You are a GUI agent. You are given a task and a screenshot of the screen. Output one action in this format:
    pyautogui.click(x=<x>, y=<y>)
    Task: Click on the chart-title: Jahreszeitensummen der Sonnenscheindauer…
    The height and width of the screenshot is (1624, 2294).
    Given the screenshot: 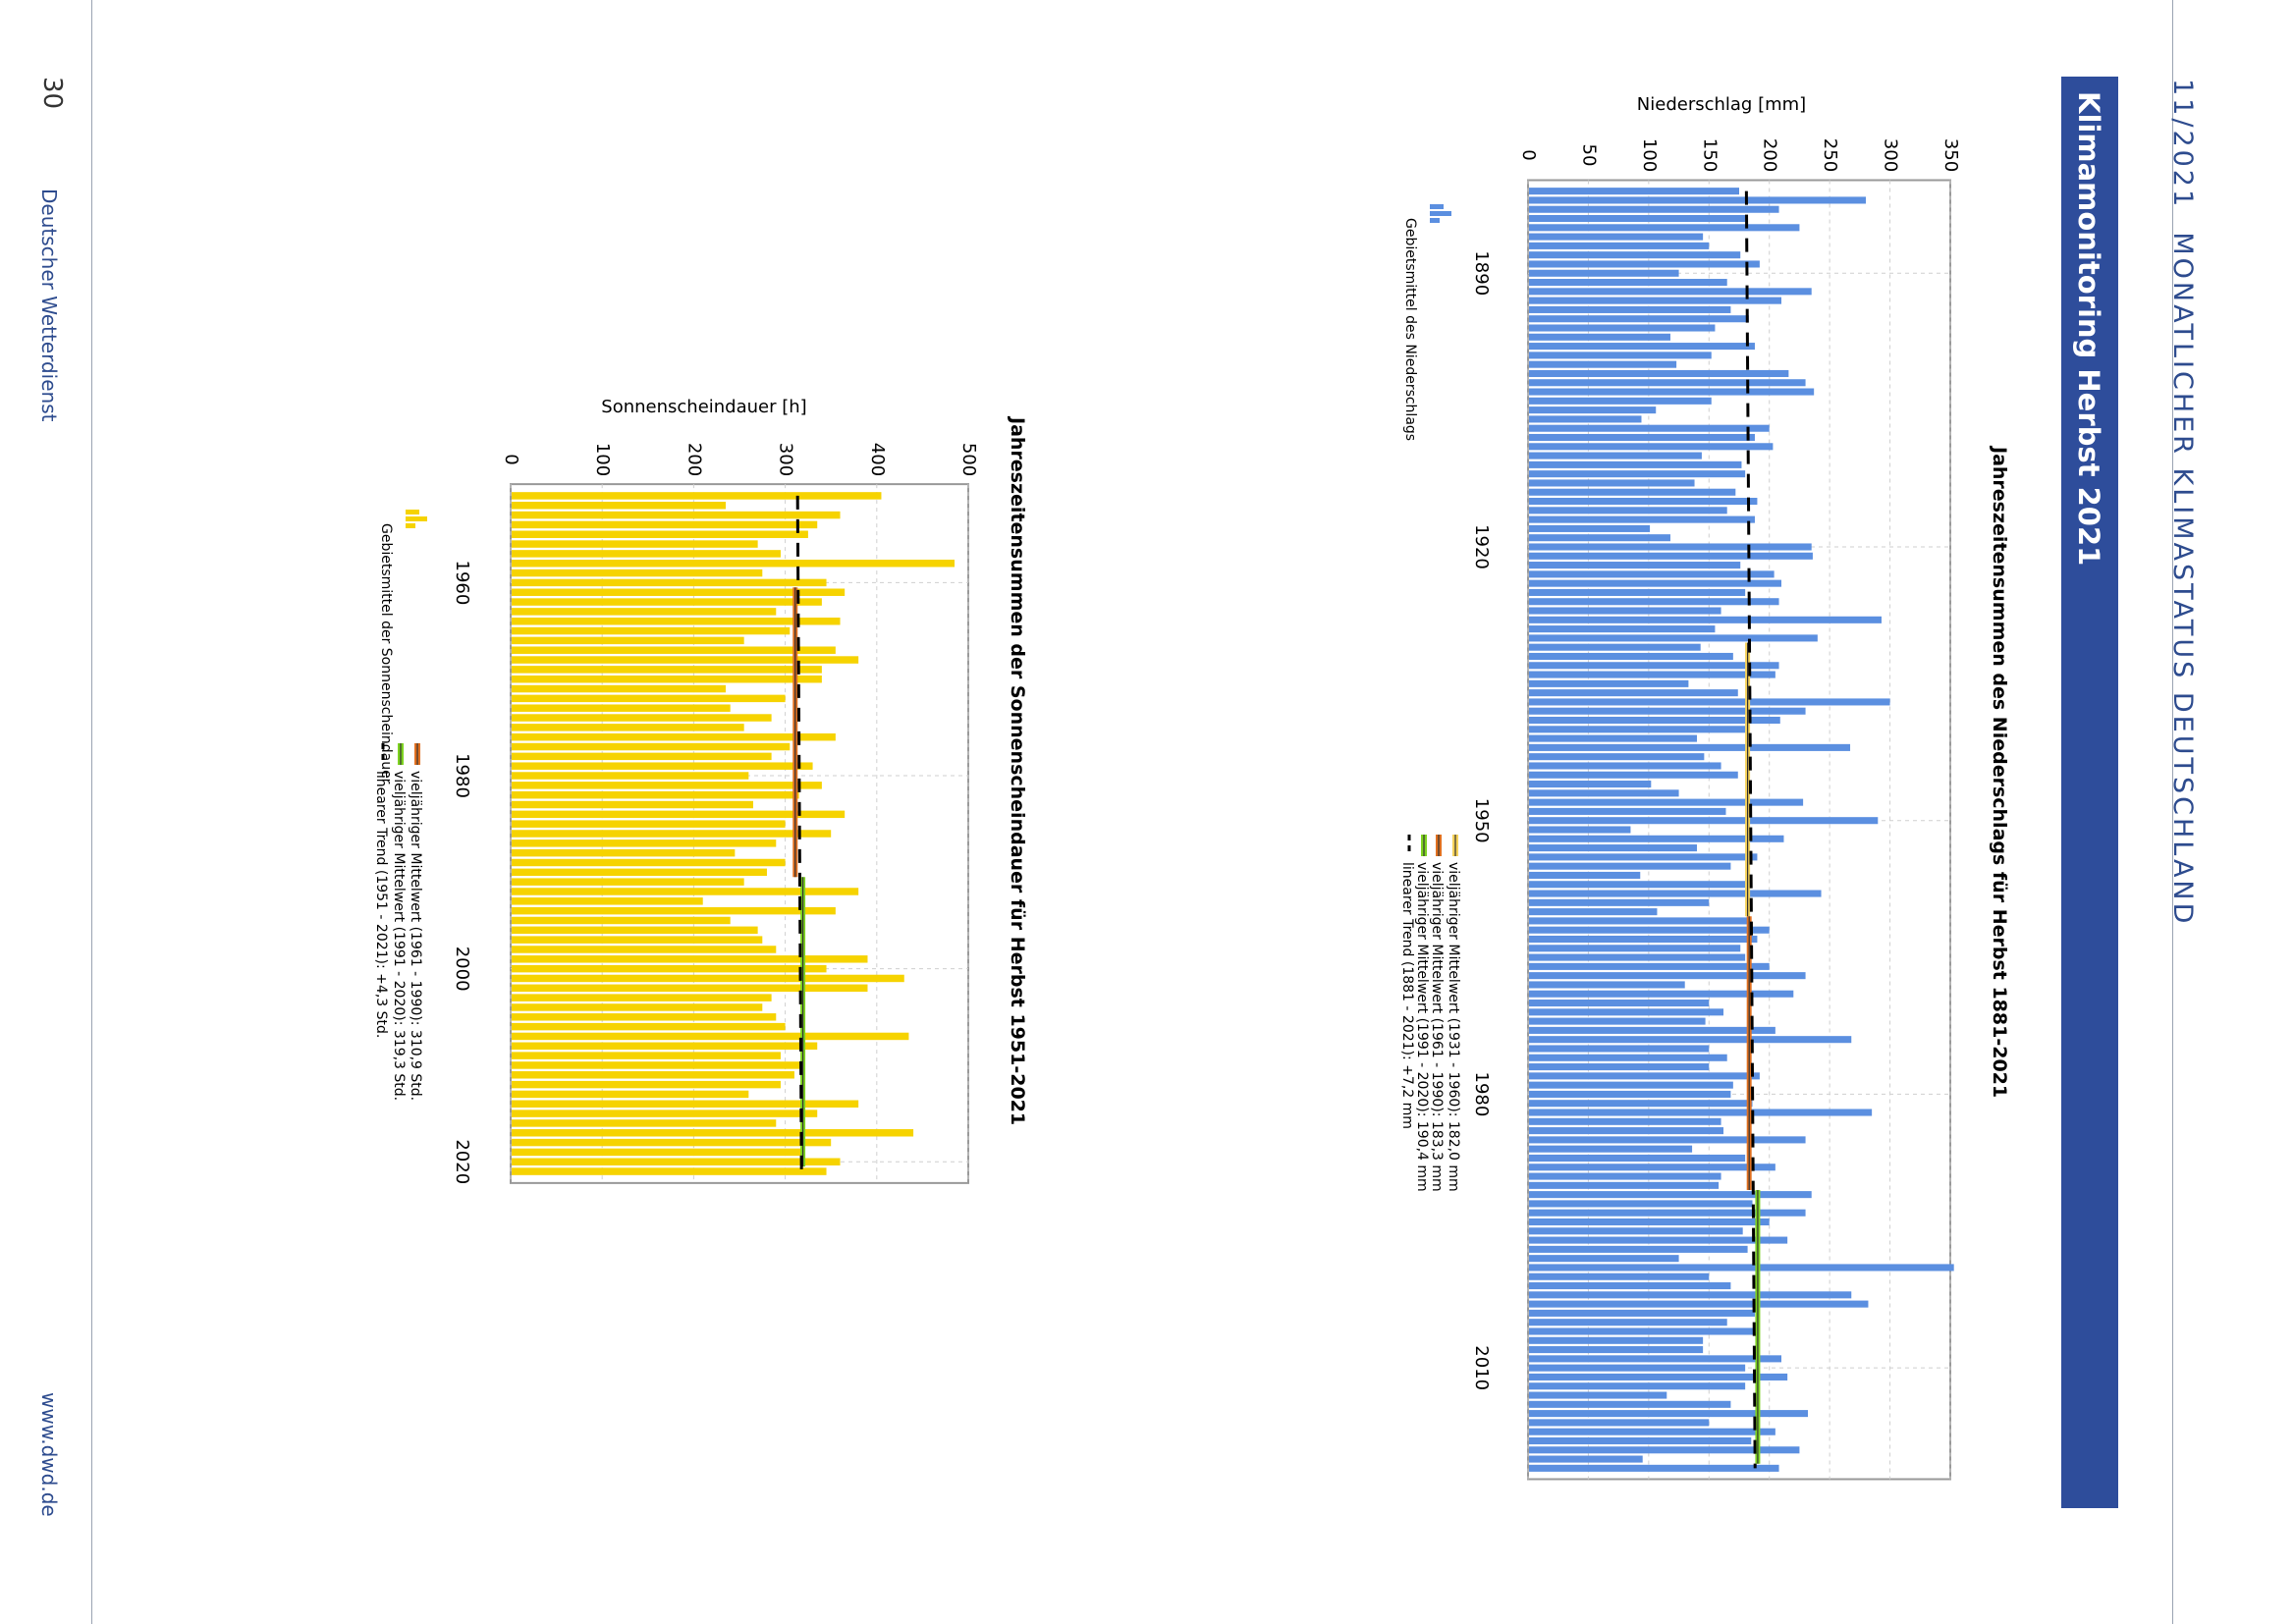 What is the action you would take?
    pyautogui.click(x=1017, y=770)
    